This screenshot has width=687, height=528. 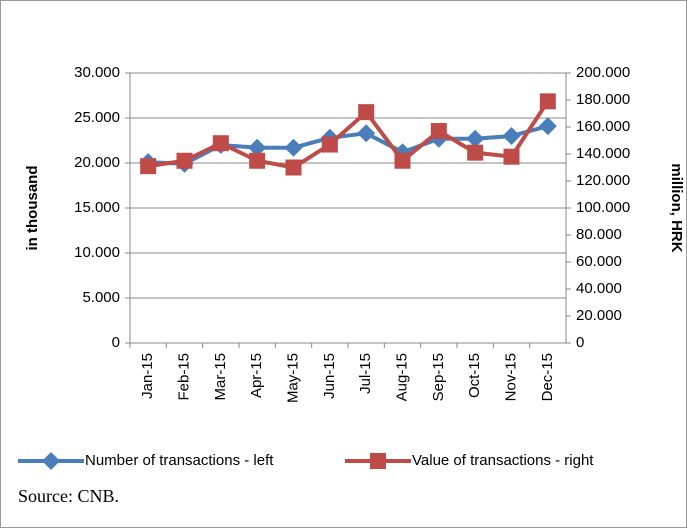 I want to click on x-tick-label: Sep-15, so click(x=438, y=377).